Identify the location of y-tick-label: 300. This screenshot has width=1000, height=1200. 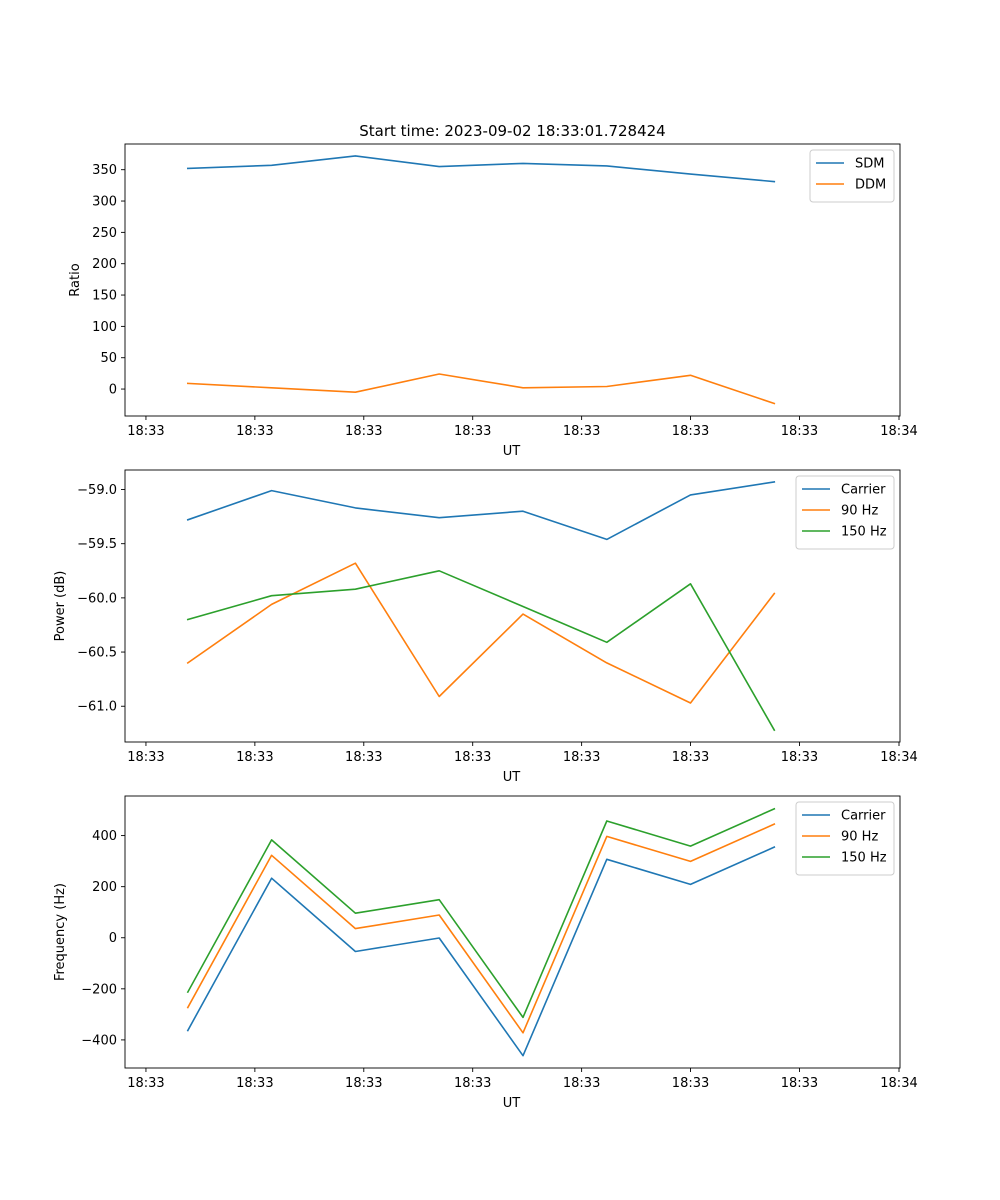
(104, 202).